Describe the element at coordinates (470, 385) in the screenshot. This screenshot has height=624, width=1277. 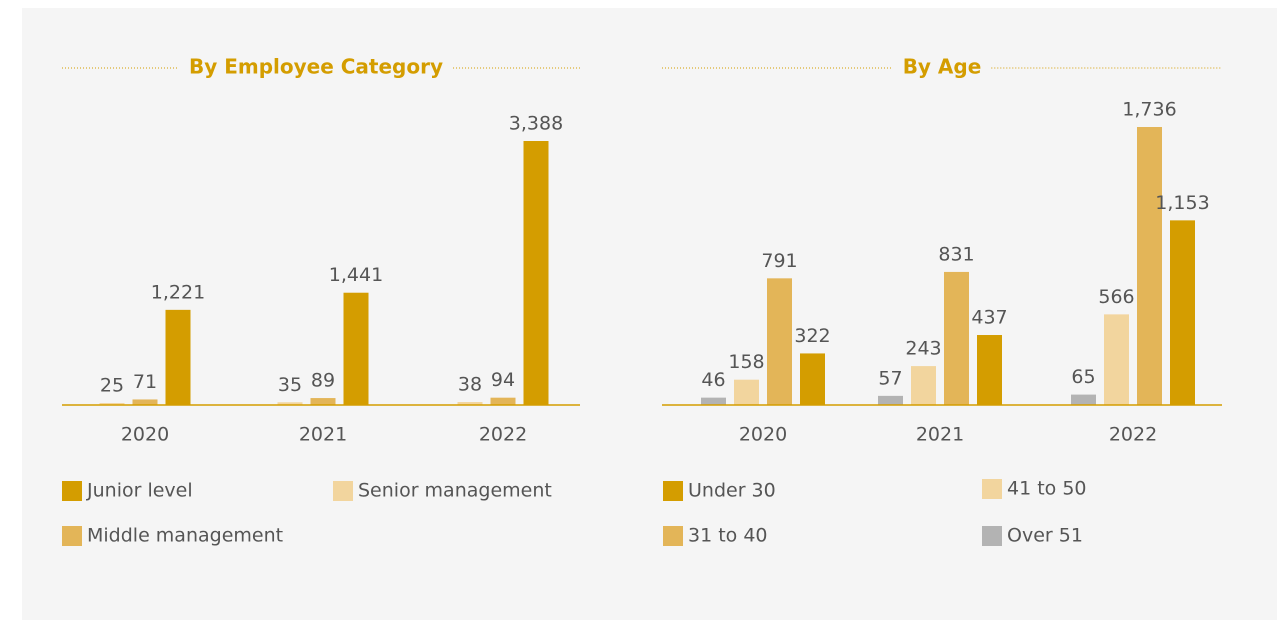
I see `value-label: 38` at that location.